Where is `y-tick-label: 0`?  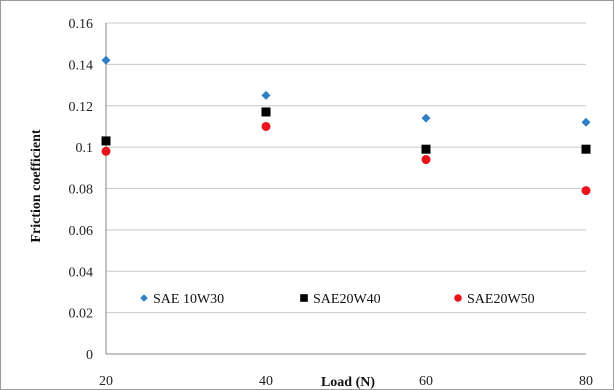
y-tick-label: 0 is located at coordinates (89, 355).